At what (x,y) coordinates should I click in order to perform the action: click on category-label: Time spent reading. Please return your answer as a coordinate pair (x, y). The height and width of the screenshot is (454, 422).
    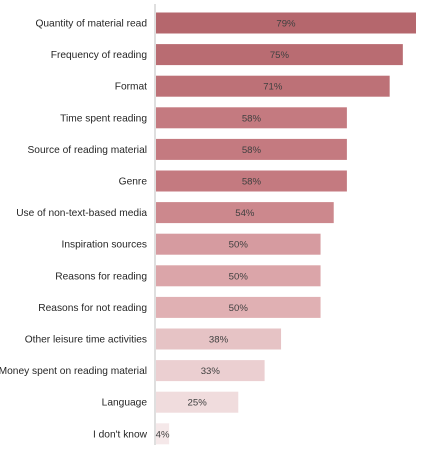
    Looking at the image, I should click on (103, 118).